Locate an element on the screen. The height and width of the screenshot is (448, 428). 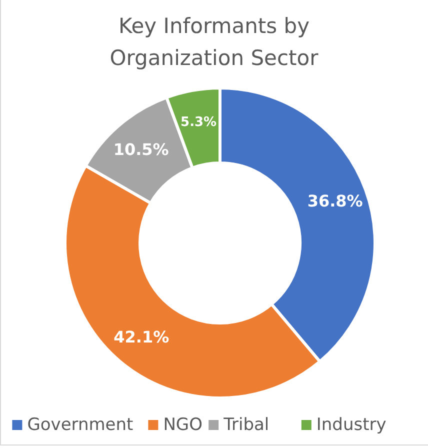
data-label: 42.1% is located at coordinates (142, 336).